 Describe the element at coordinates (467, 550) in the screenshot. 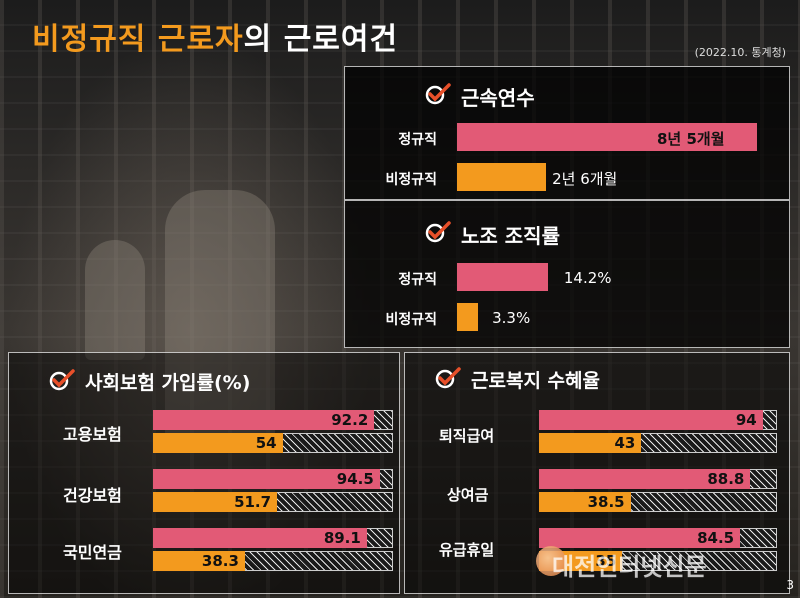

I see `category-label: 유급휴일` at that location.